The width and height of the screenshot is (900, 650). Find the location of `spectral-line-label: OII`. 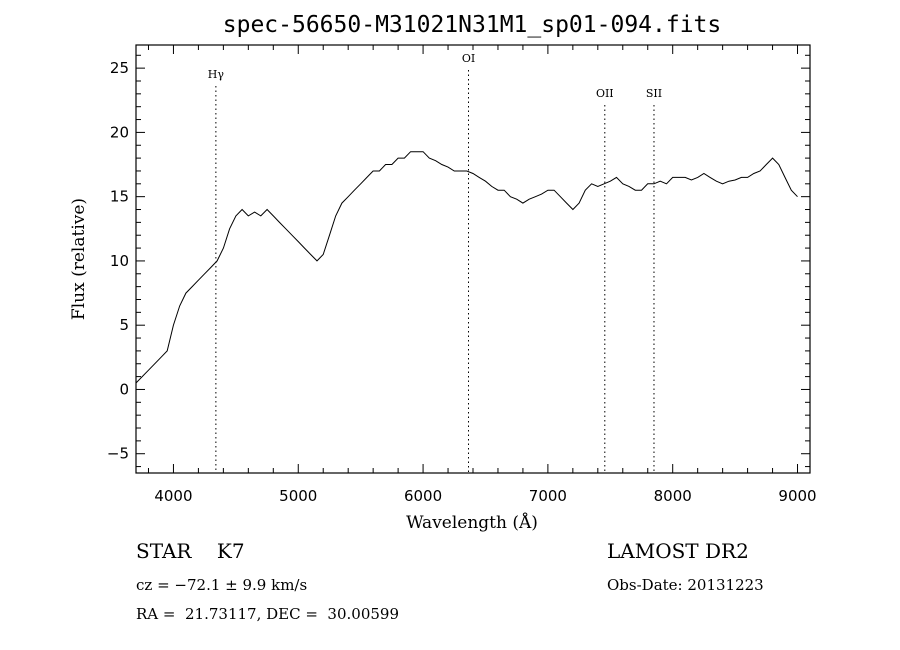

spectral-line-label: OII is located at coordinates (605, 93).